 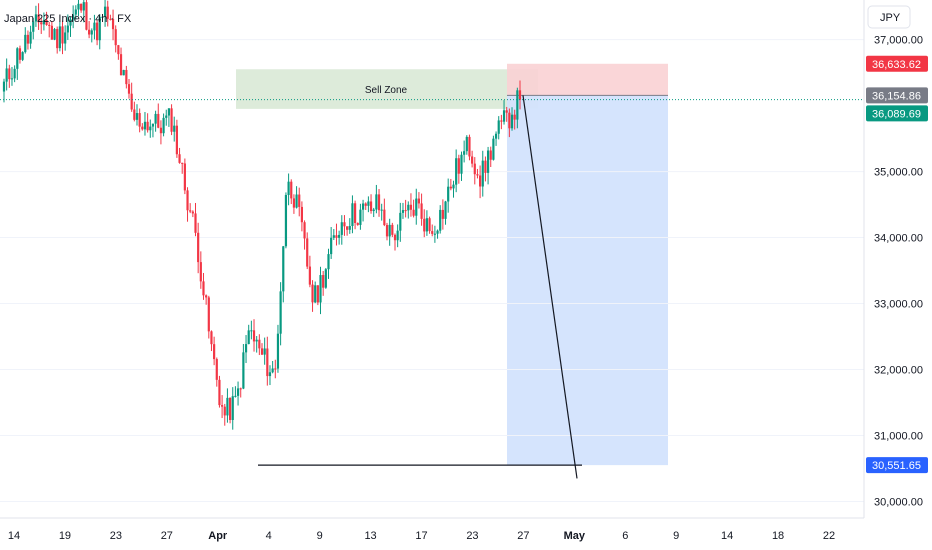 What do you see at coordinates (116, 536) in the screenshot?
I see `time-axis-label: 23` at bounding box center [116, 536].